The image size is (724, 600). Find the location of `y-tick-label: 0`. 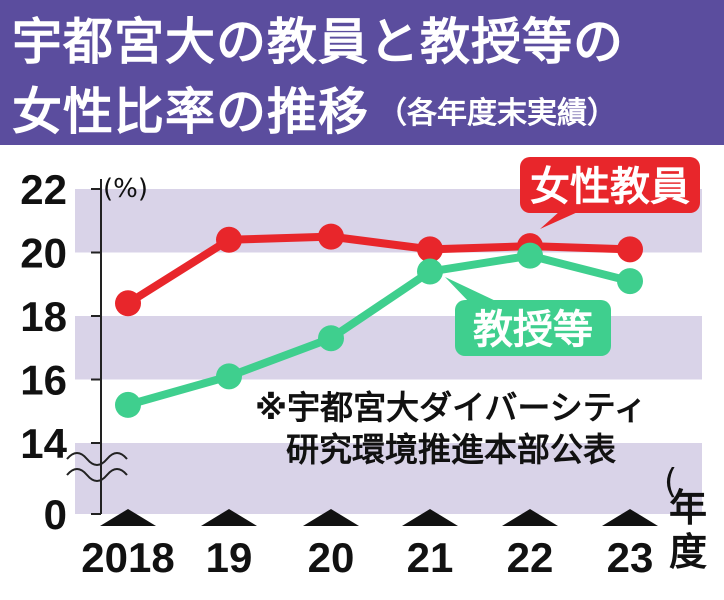

y-tick-label: 0 is located at coordinates (55, 514).